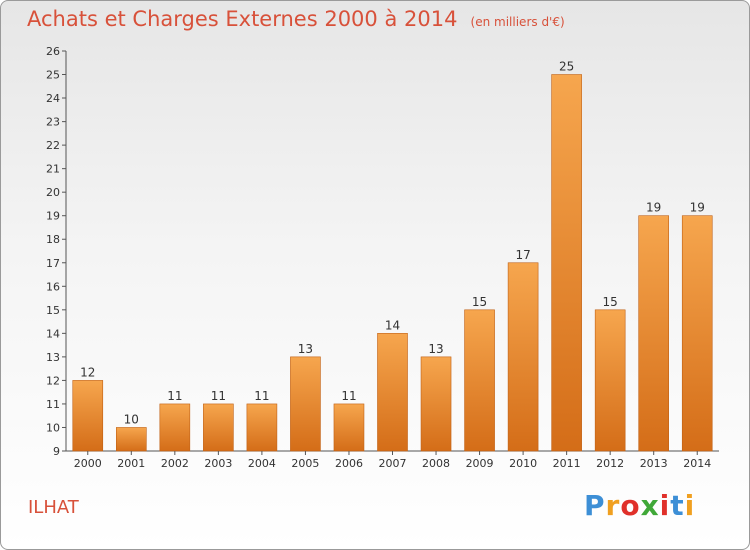 The height and width of the screenshot is (550, 750). What do you see at coordinates (677, 505) in the screenshot?
I see `logo-letter: t` at bounding box center [677, 505].